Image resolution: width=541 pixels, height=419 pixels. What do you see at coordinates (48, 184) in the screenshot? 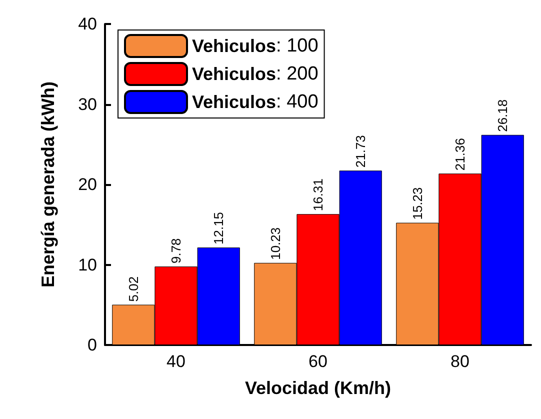
I see `y-axis-title: Energía generada (kWh)` at bounding box center [48, 184].